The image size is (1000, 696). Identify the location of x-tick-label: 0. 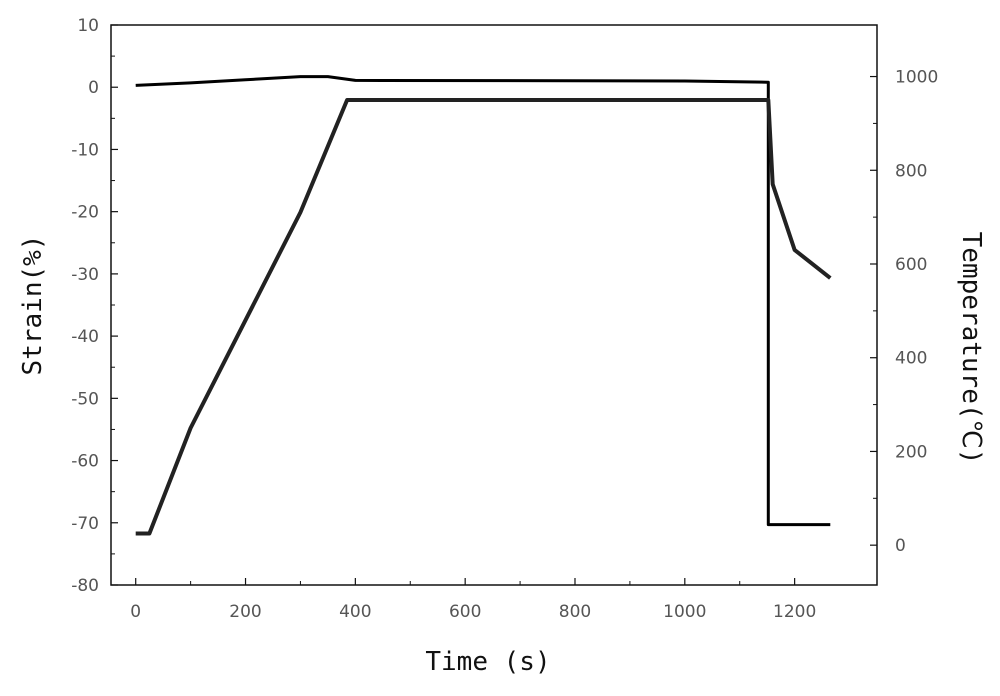
(135, 612).